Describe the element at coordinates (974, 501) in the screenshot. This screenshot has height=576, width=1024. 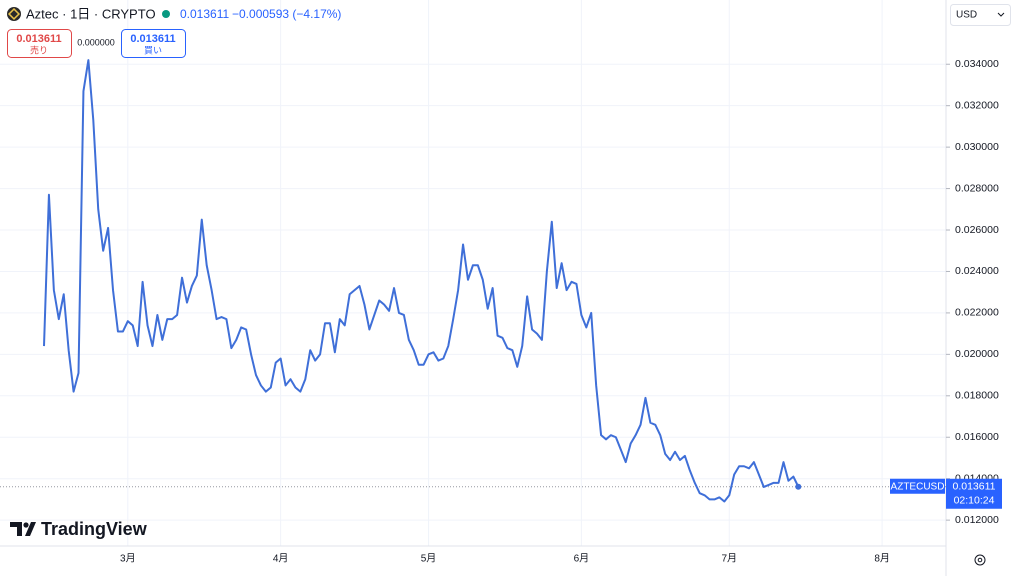
I see `countdown: 02:10:24` at that location.